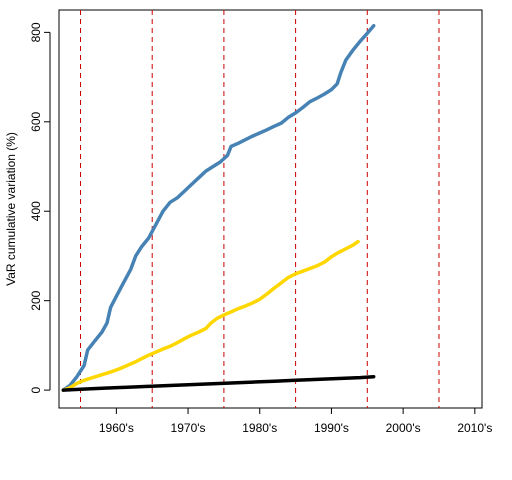 The width and height of the screenshot is (512, 480). Describe the element at coordinates (259, 428) in the screenshot. I see `x-tick-label: 1980's` at that location.